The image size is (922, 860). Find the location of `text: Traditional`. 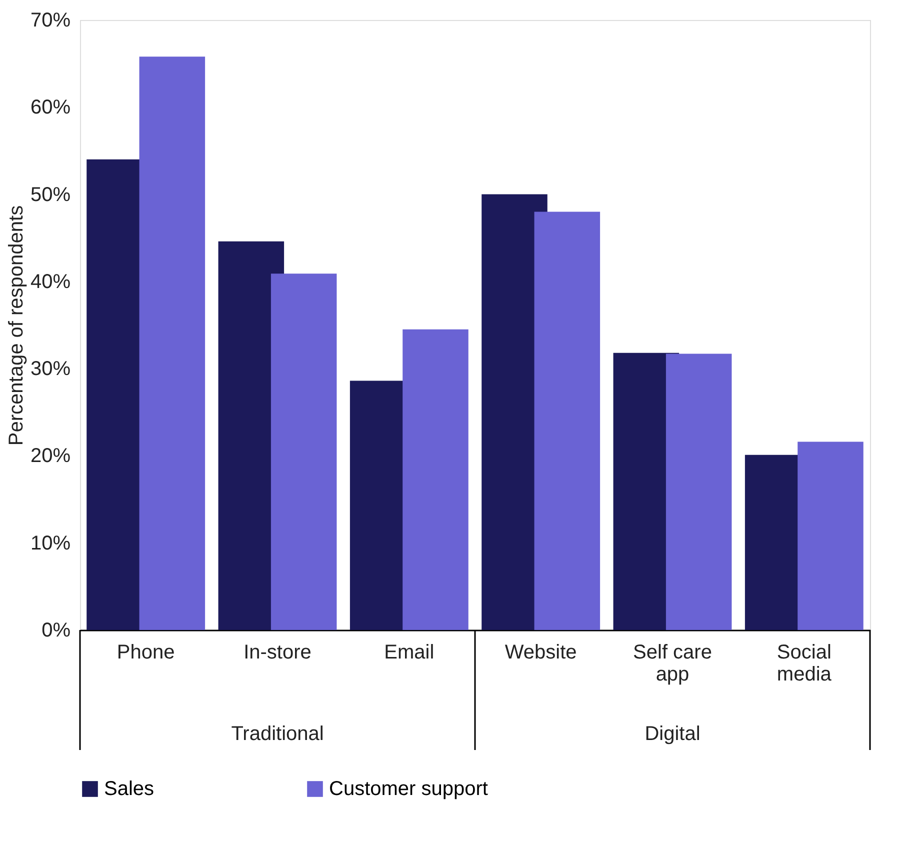

text: Traditional is located at coordinates (277, 734).